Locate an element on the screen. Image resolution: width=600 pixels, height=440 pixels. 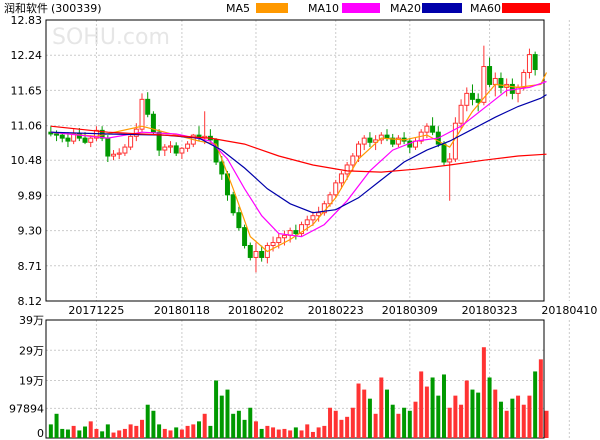
stock-name-label: 润和软件 is located at coordinates (26, 8).